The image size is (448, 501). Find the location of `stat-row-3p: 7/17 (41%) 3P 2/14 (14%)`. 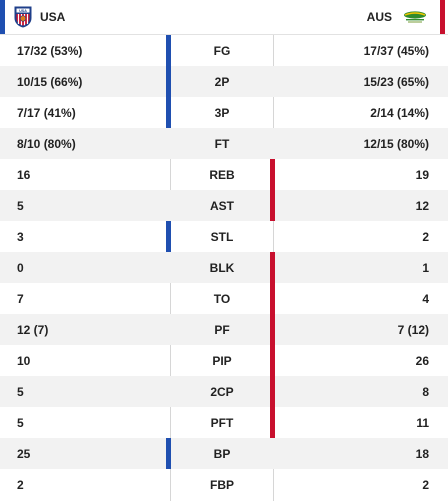

stat-row-3p: 7/17 (41%) 3P 2/14 (14%) is located at coordinates (224, 112).